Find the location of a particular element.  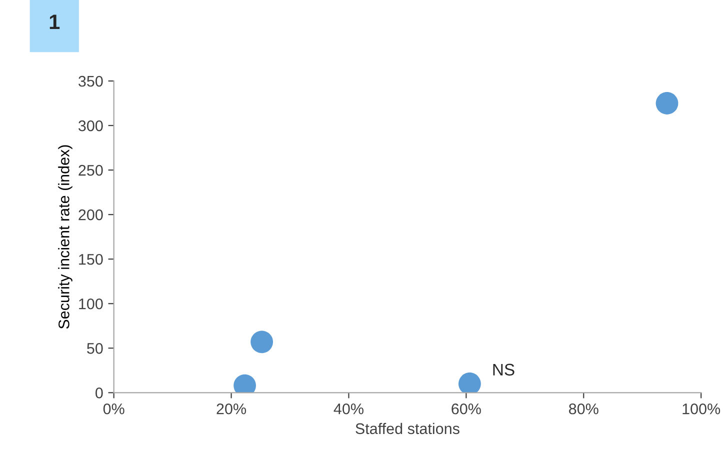

chart-title: 1 is located at coordinates (55, 22).